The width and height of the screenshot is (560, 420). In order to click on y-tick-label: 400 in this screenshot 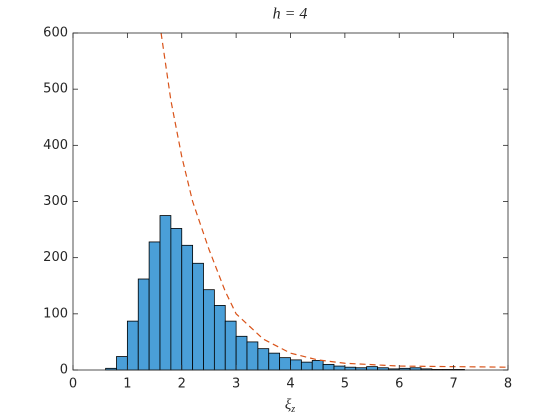, I will do `click(55, 145)`.